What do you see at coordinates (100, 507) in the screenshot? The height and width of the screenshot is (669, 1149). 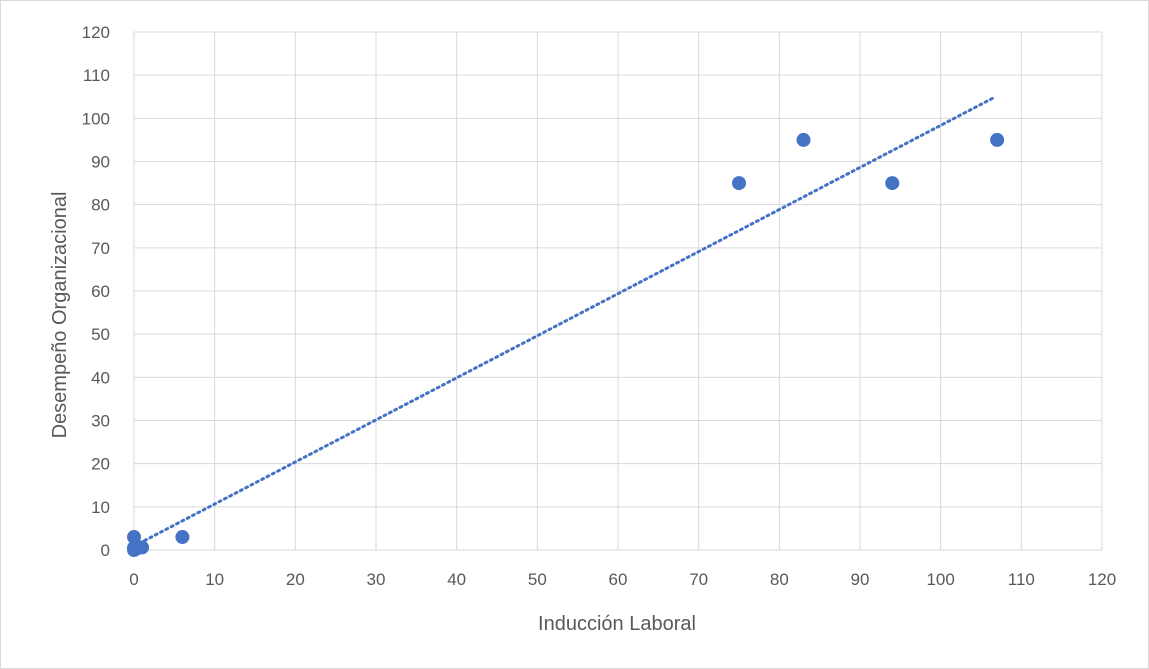 I see `y-tick-label: 10` at bounding box center [100, 507].